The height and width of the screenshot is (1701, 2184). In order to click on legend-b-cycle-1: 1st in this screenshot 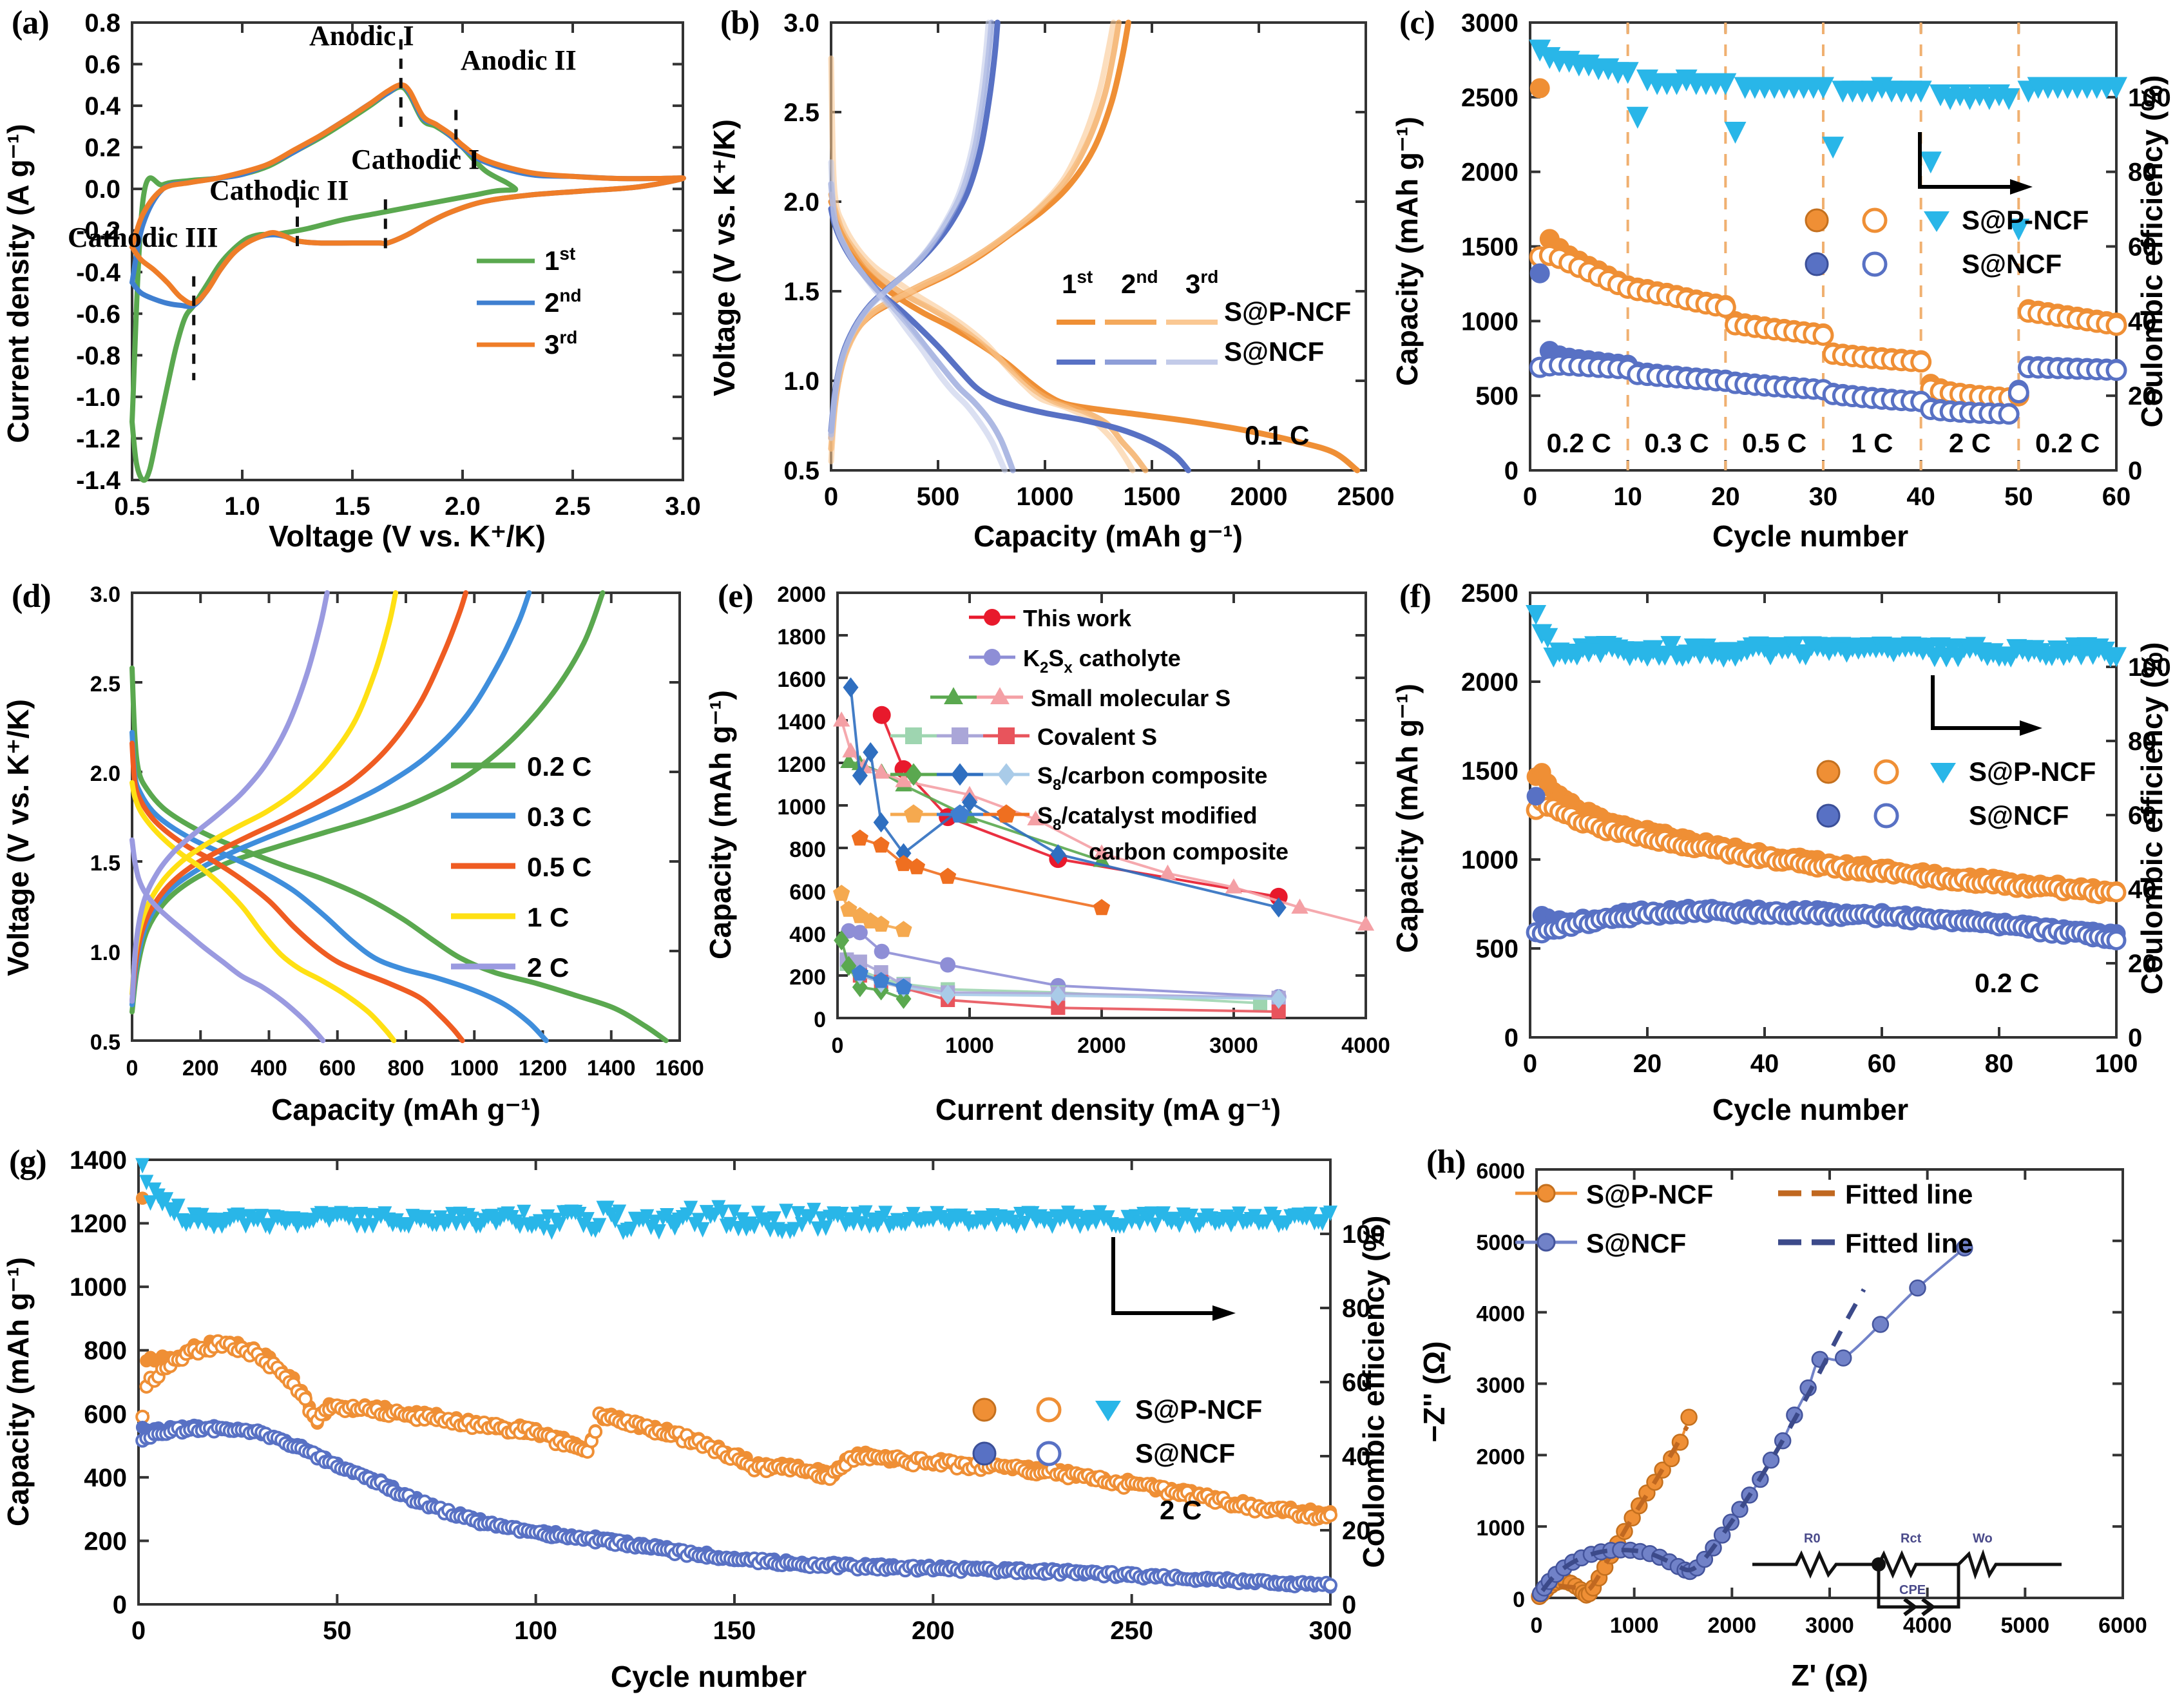, I will do `click(1078, 283)`.